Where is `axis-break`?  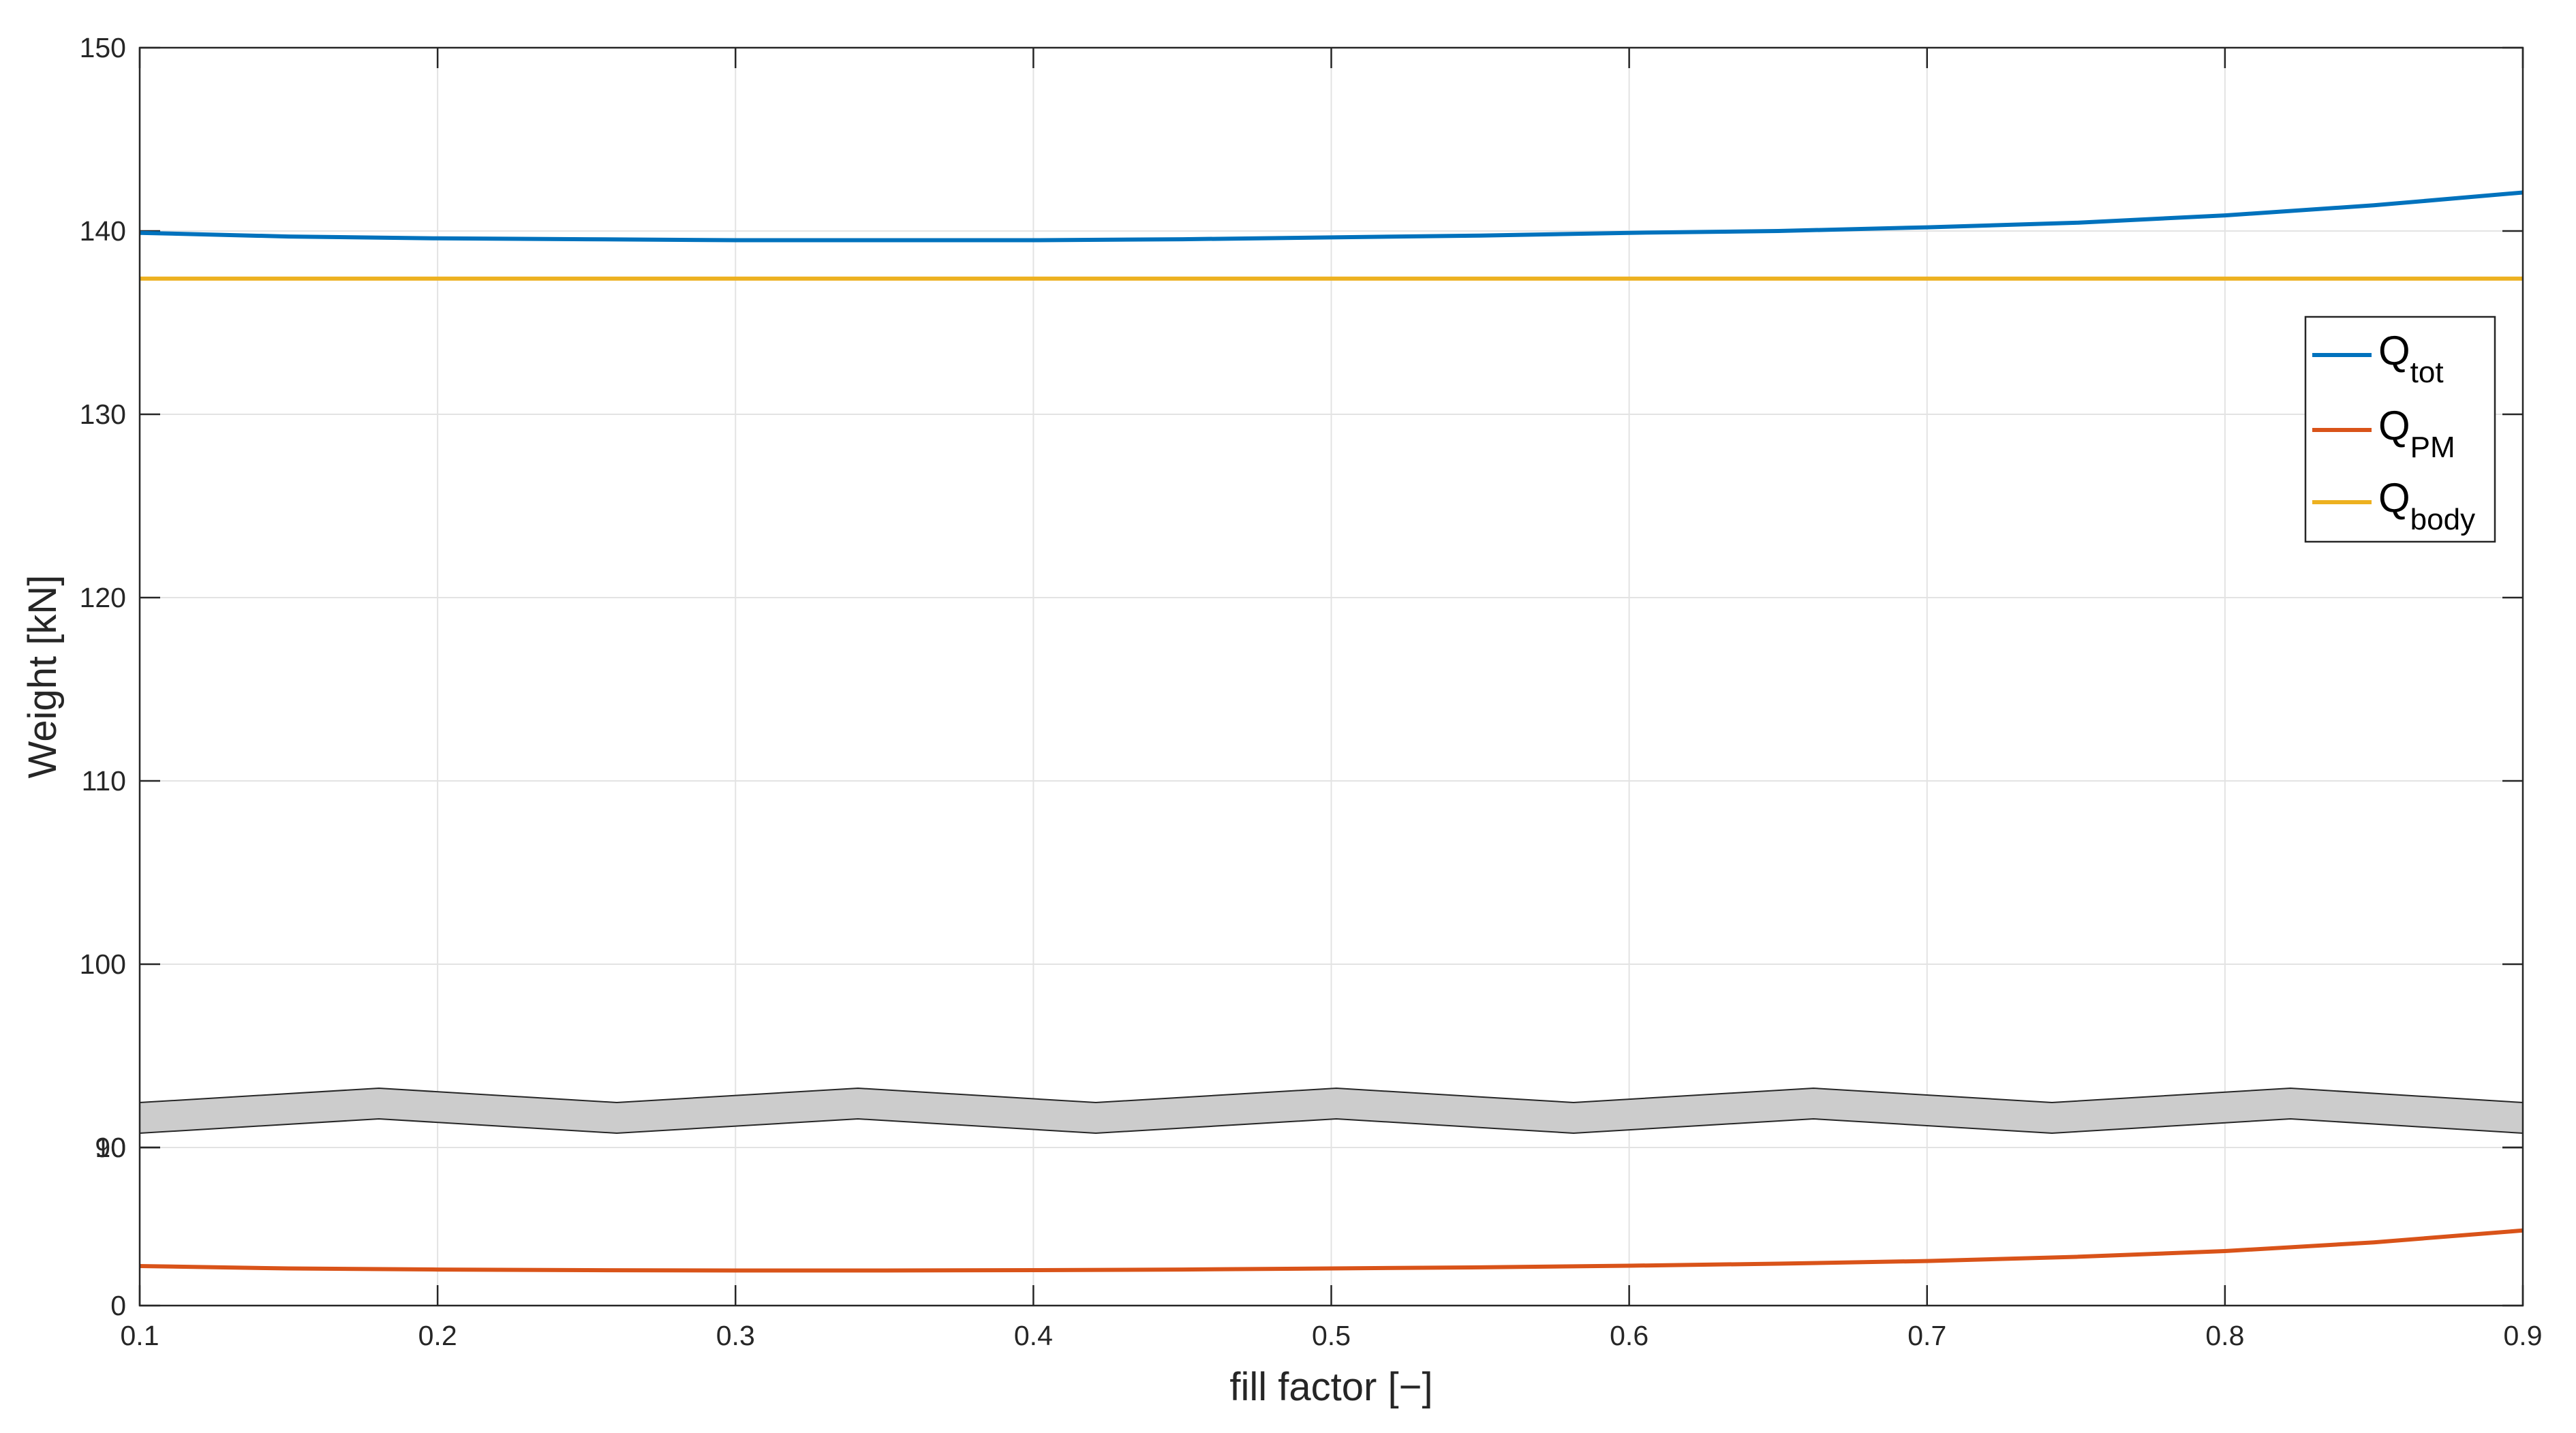 axis-break is located at coordinates (1331, 1111).